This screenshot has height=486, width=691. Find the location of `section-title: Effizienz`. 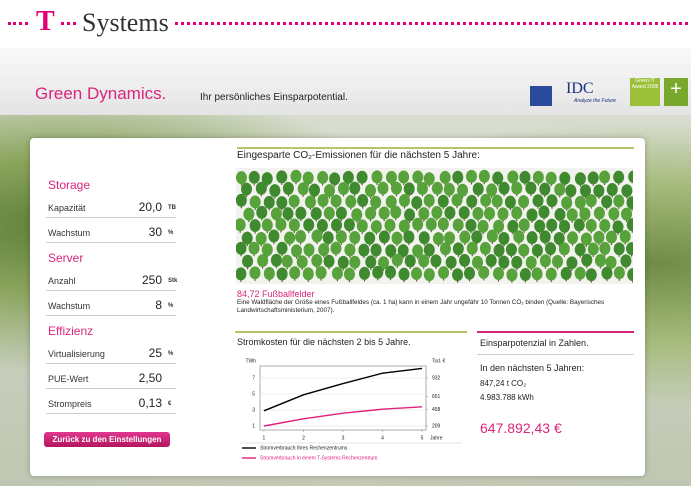

section-title: Effizienz is located at coordinates (71, 331).